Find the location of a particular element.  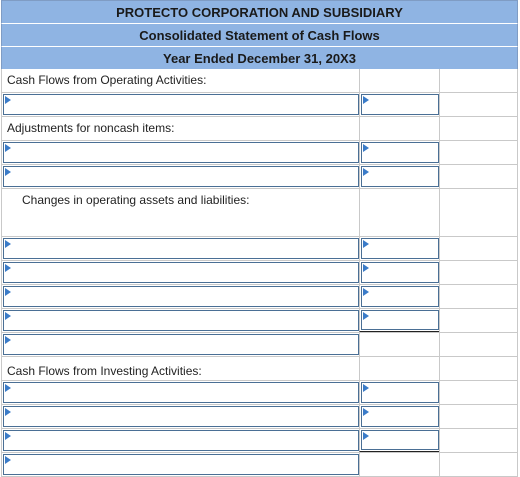

statement-title: Consolidated Statement of Cash Flows is located at coordinates (259, 34).